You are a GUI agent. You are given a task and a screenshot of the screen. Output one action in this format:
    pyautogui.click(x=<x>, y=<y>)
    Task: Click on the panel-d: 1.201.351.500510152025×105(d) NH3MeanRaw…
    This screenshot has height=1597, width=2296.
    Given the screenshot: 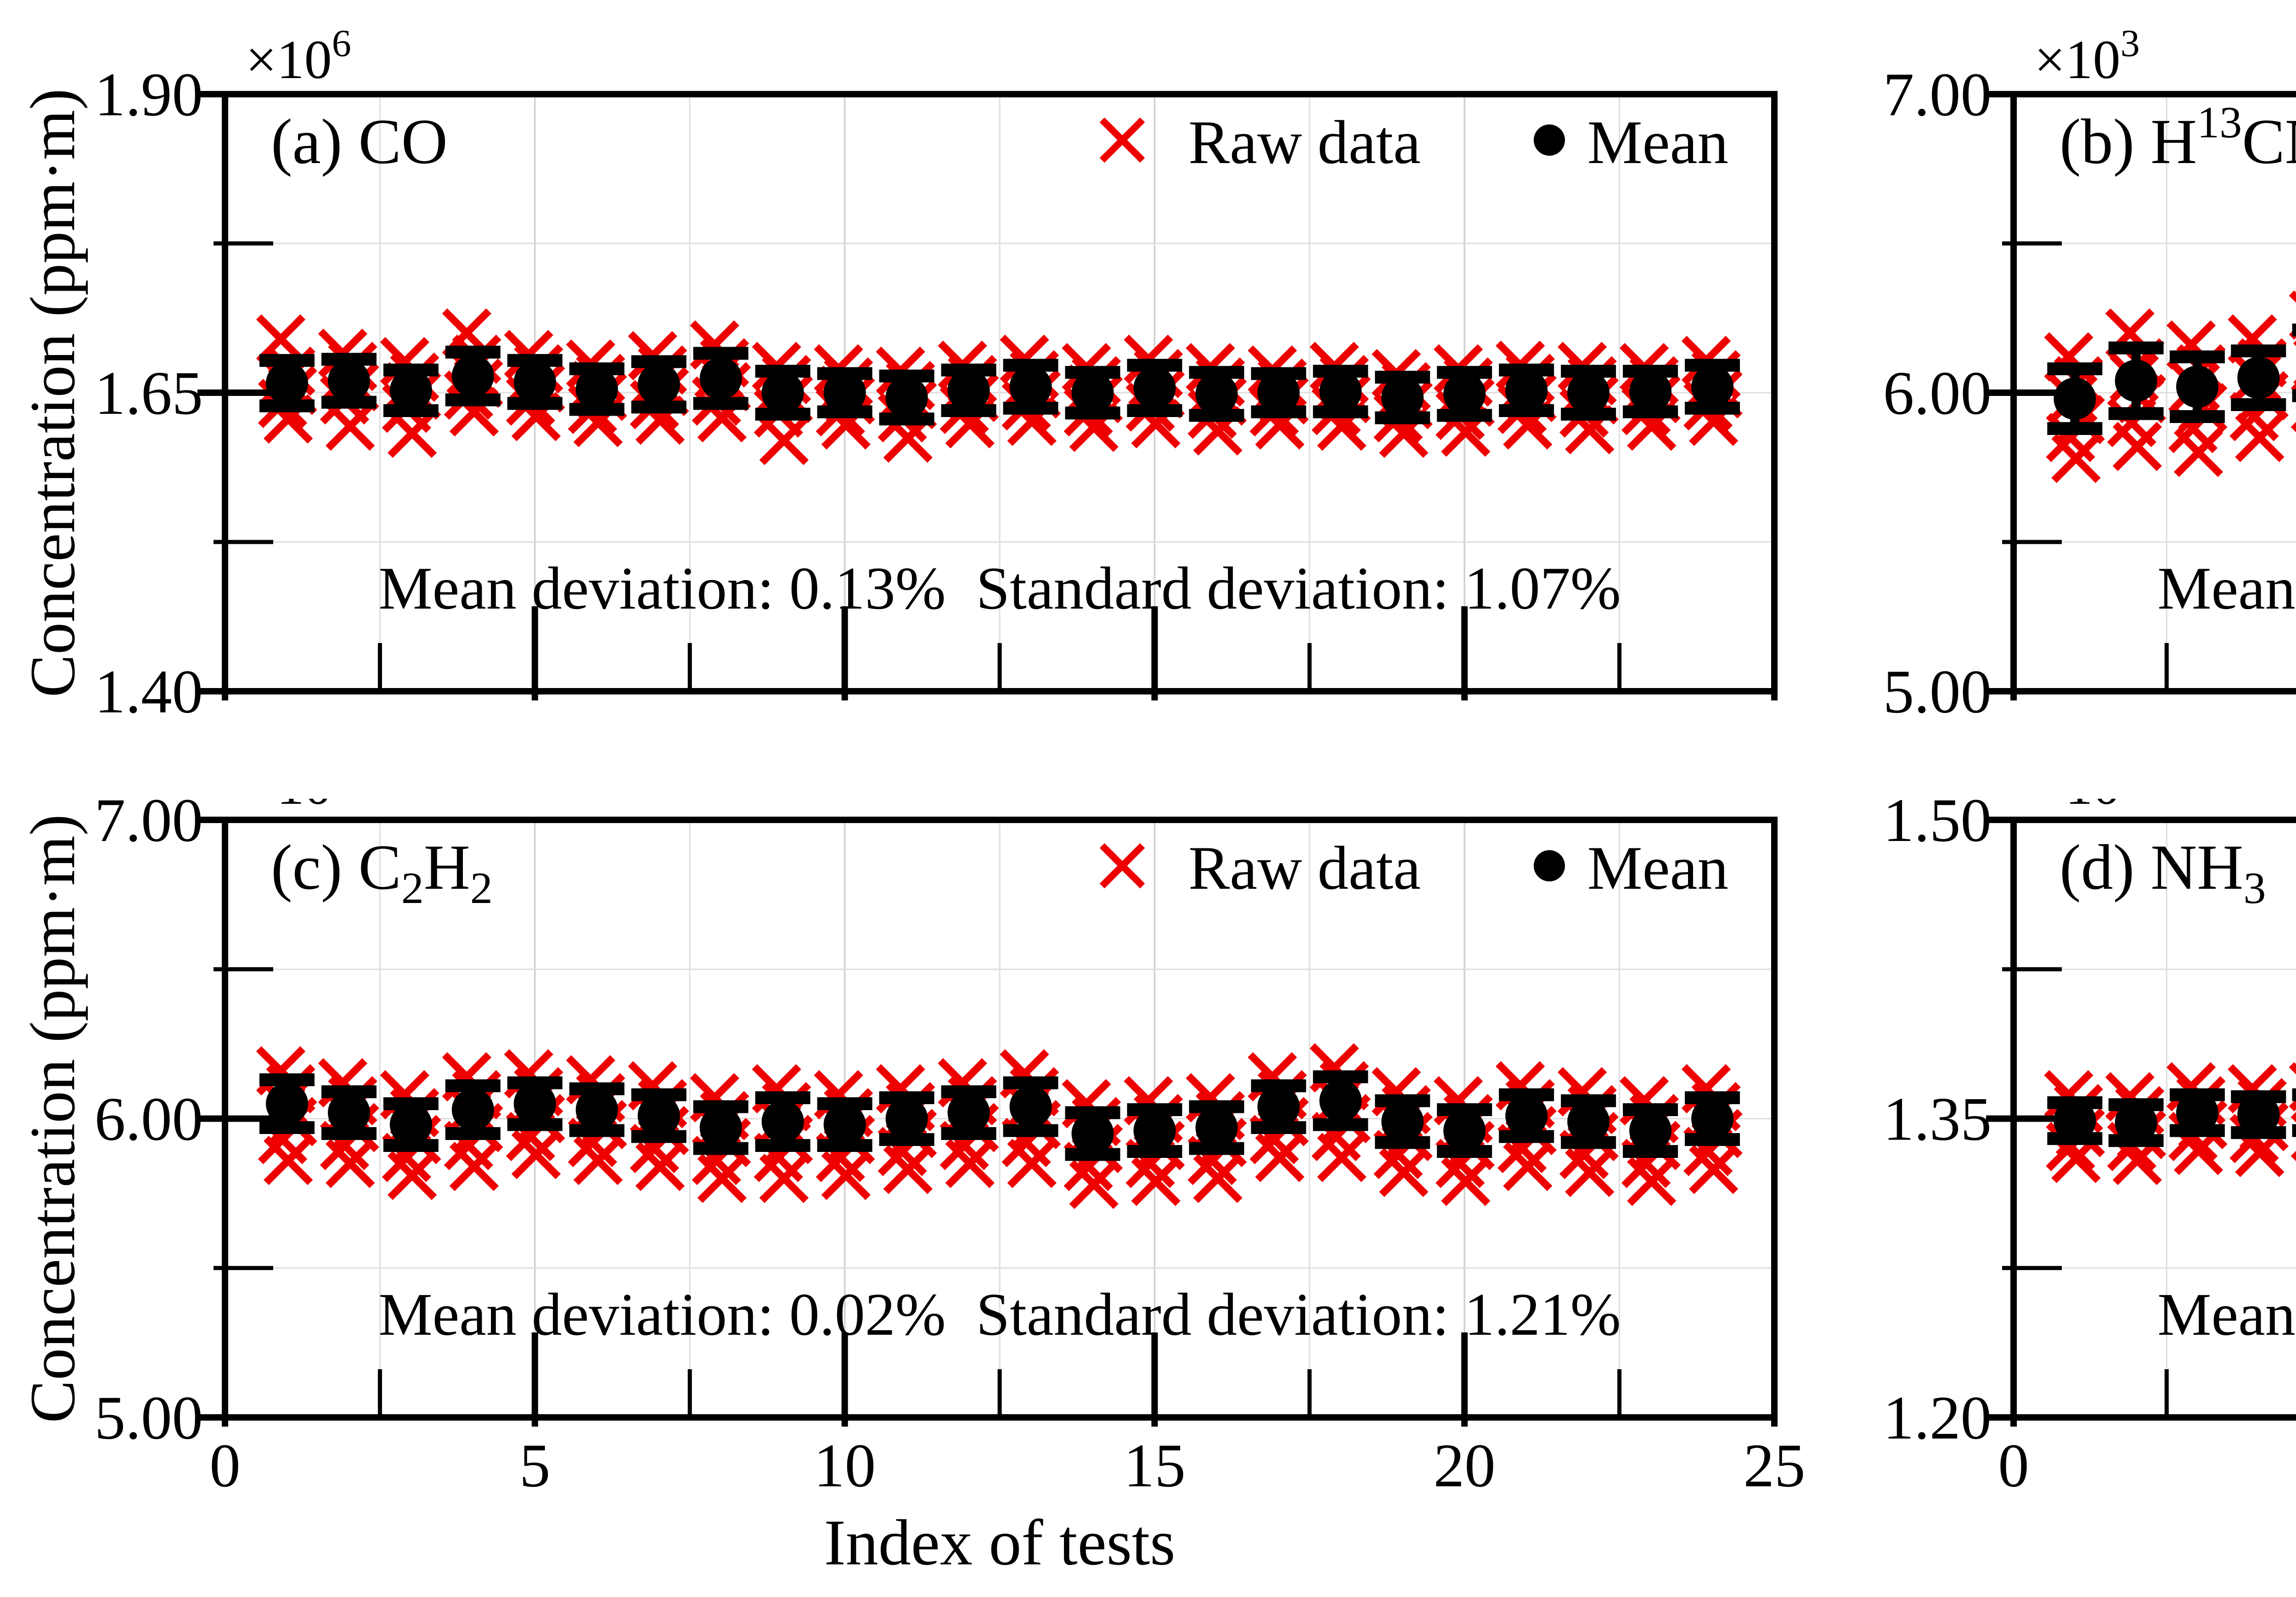 What is the action you would take?
    pyautogui.click(x=2052, y=1198)
    